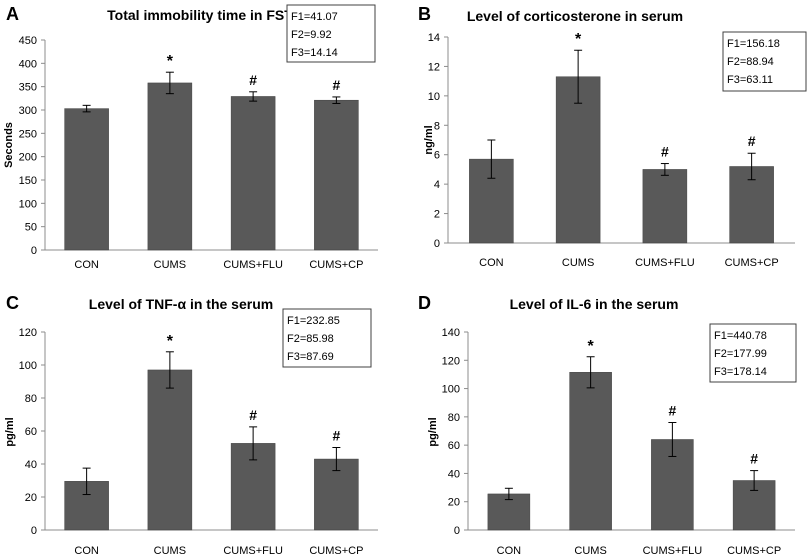  I want to click on y-tick-label: 400, so click(28, 64).